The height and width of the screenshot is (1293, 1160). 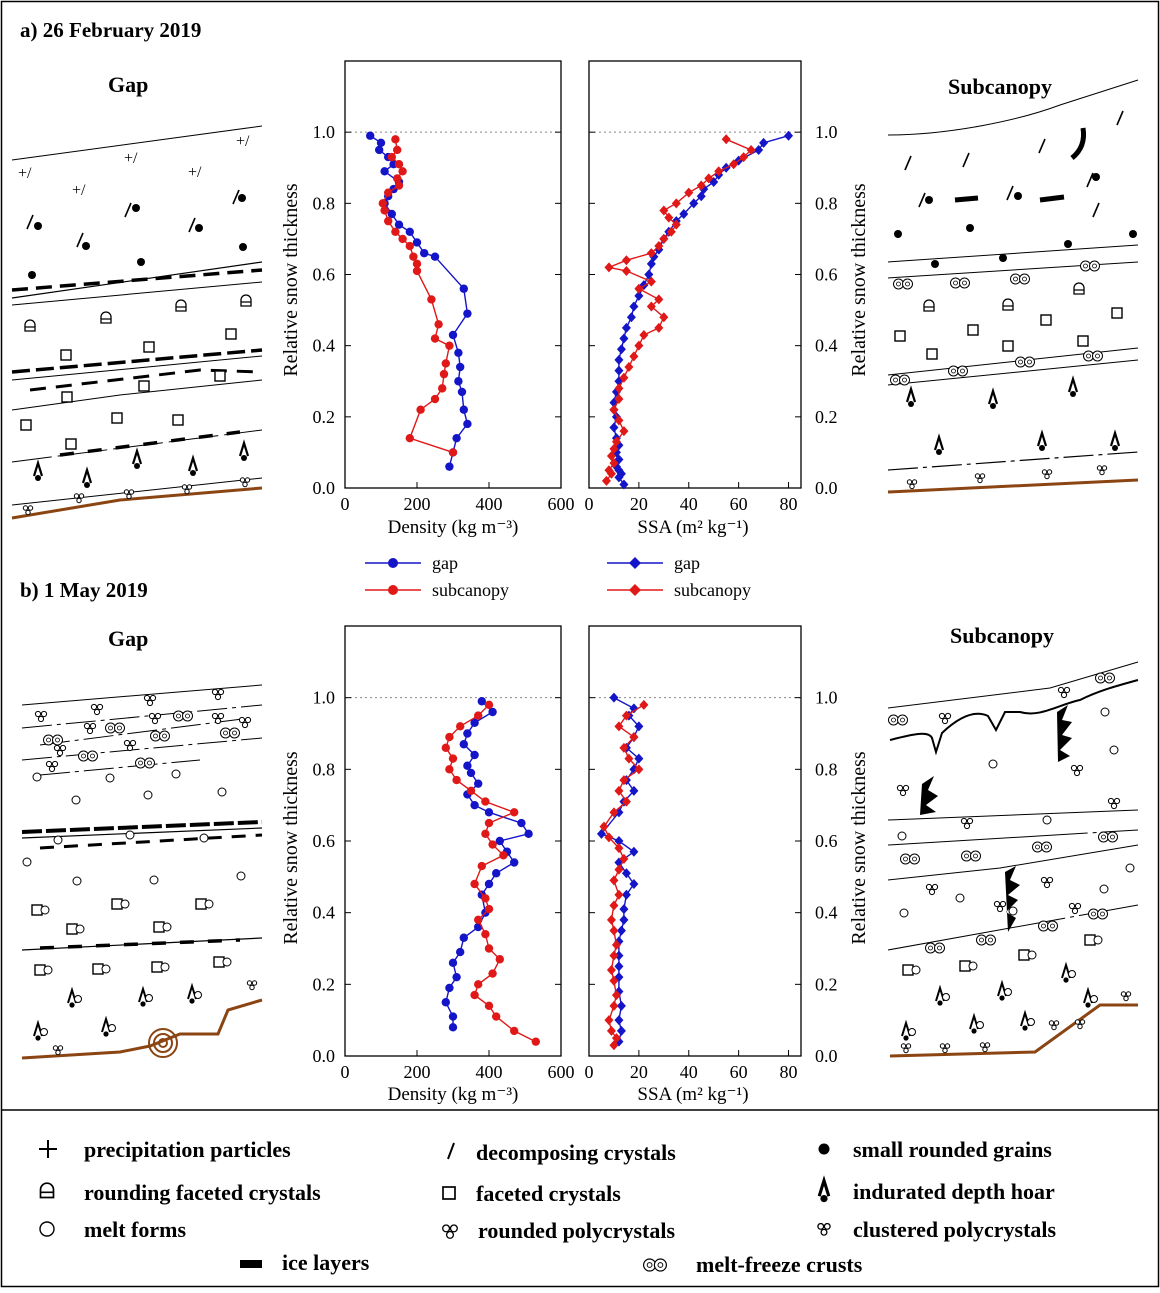 What do you see at coordinates (639, 1072) in the screenshot?
I see `x-tick-label: 20` at bounding box center [639, 1072].